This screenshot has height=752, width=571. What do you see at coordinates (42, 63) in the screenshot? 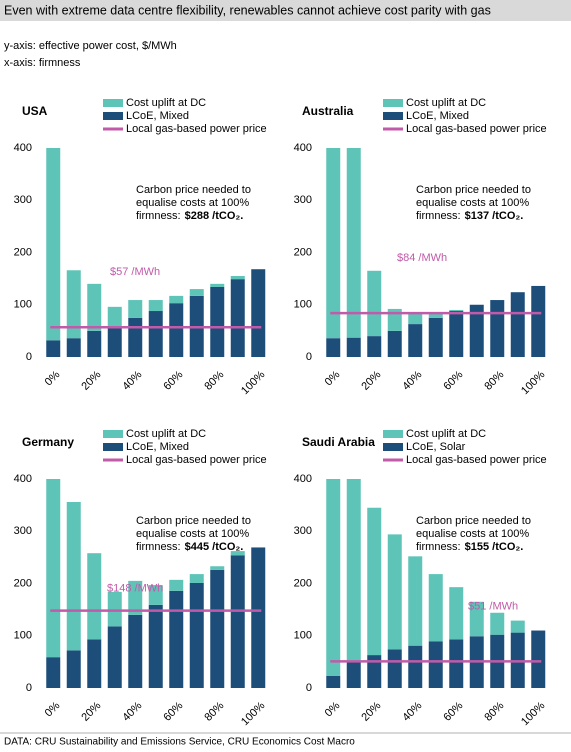
I see `x-axis-note: x-axis: firmness` at bounding box center [42, 63].